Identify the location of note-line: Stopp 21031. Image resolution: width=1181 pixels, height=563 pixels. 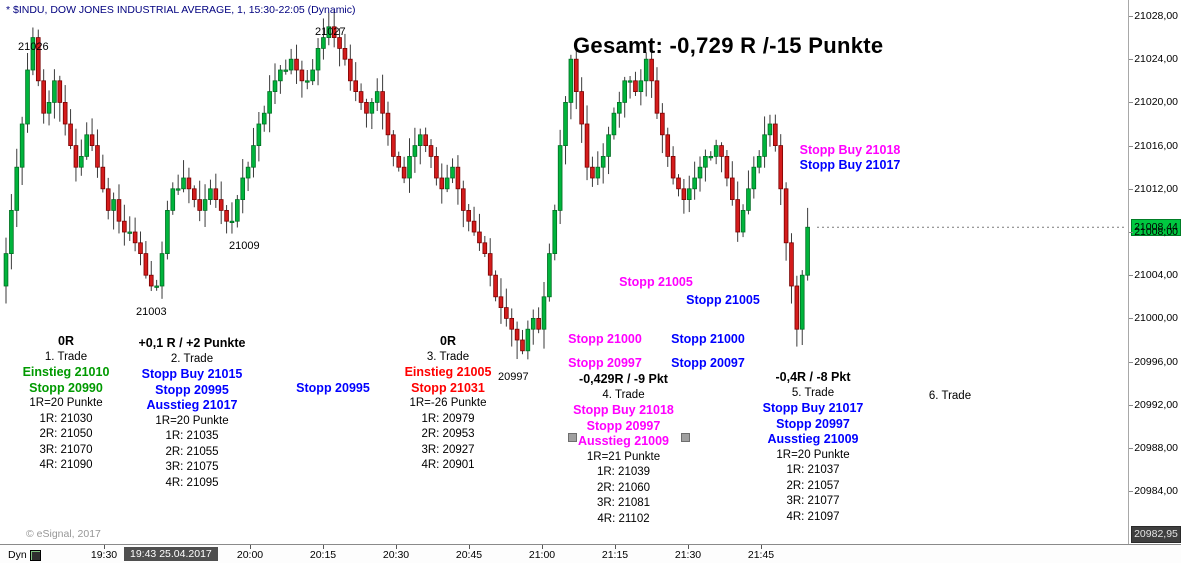
(448, 387).